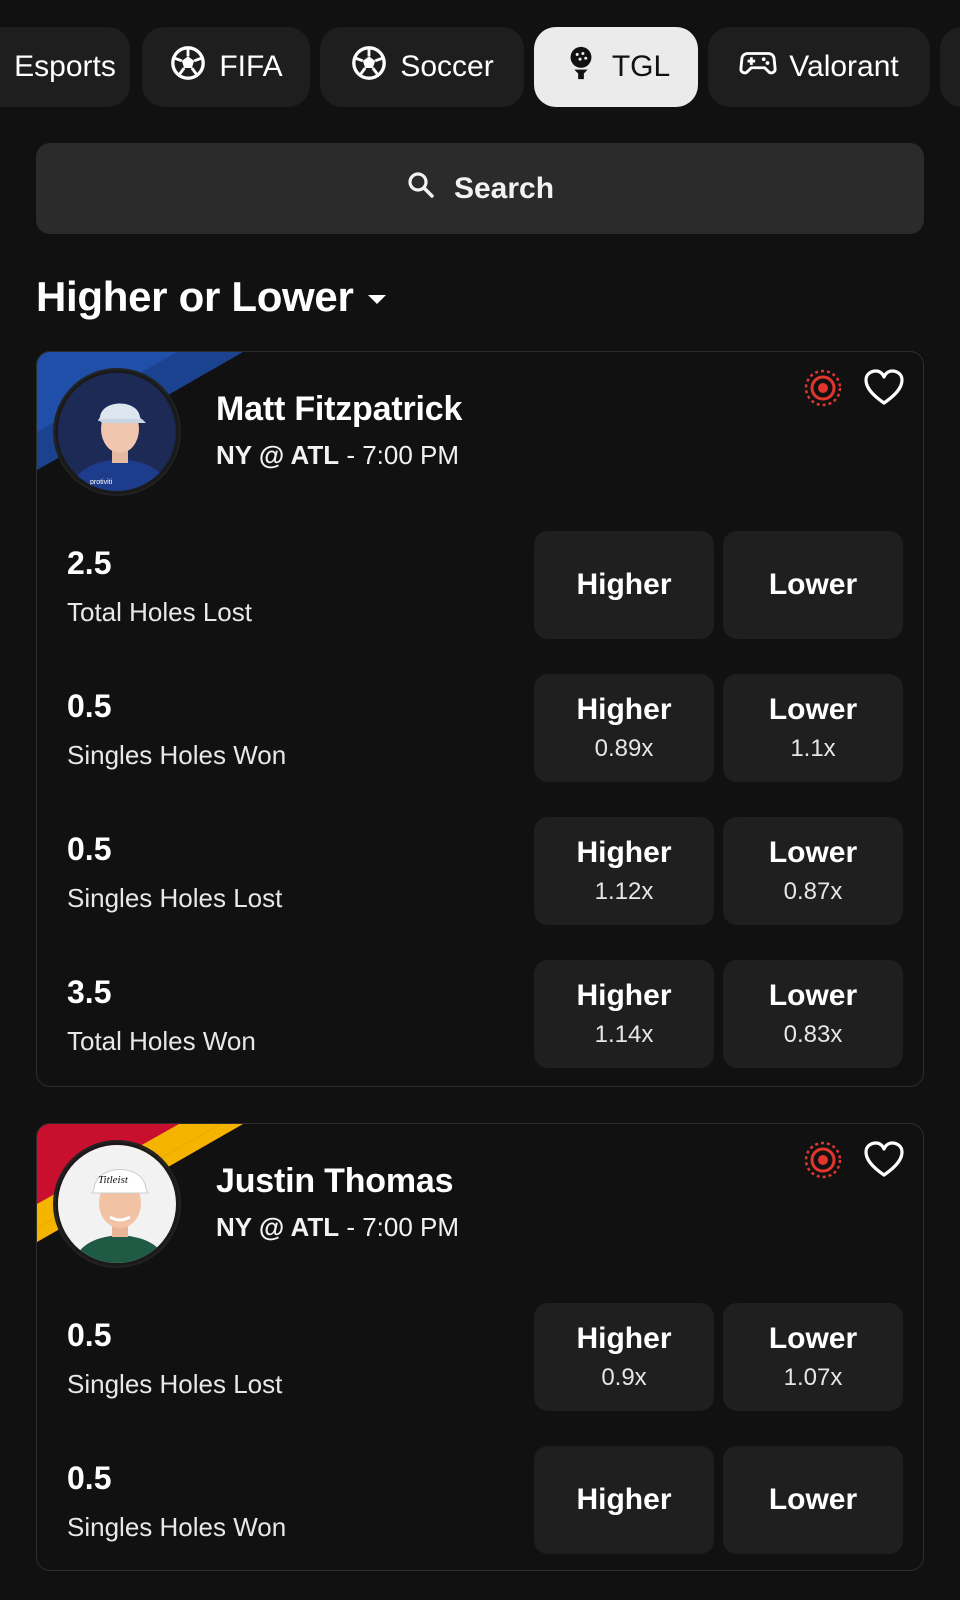  What do you see at coordinates (813, 1377) in the screenshot?
I see `lower-multiplier: 1.07x` at bounding box center [813, 1377].